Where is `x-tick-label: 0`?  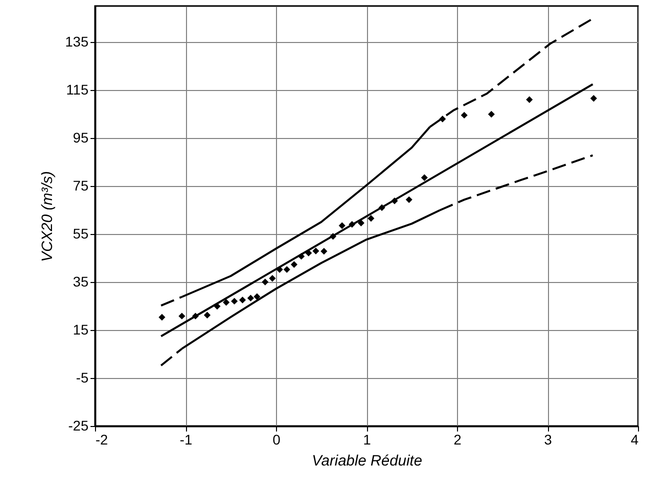 x-tick-label: 0 is located at coordinates (276, 440).